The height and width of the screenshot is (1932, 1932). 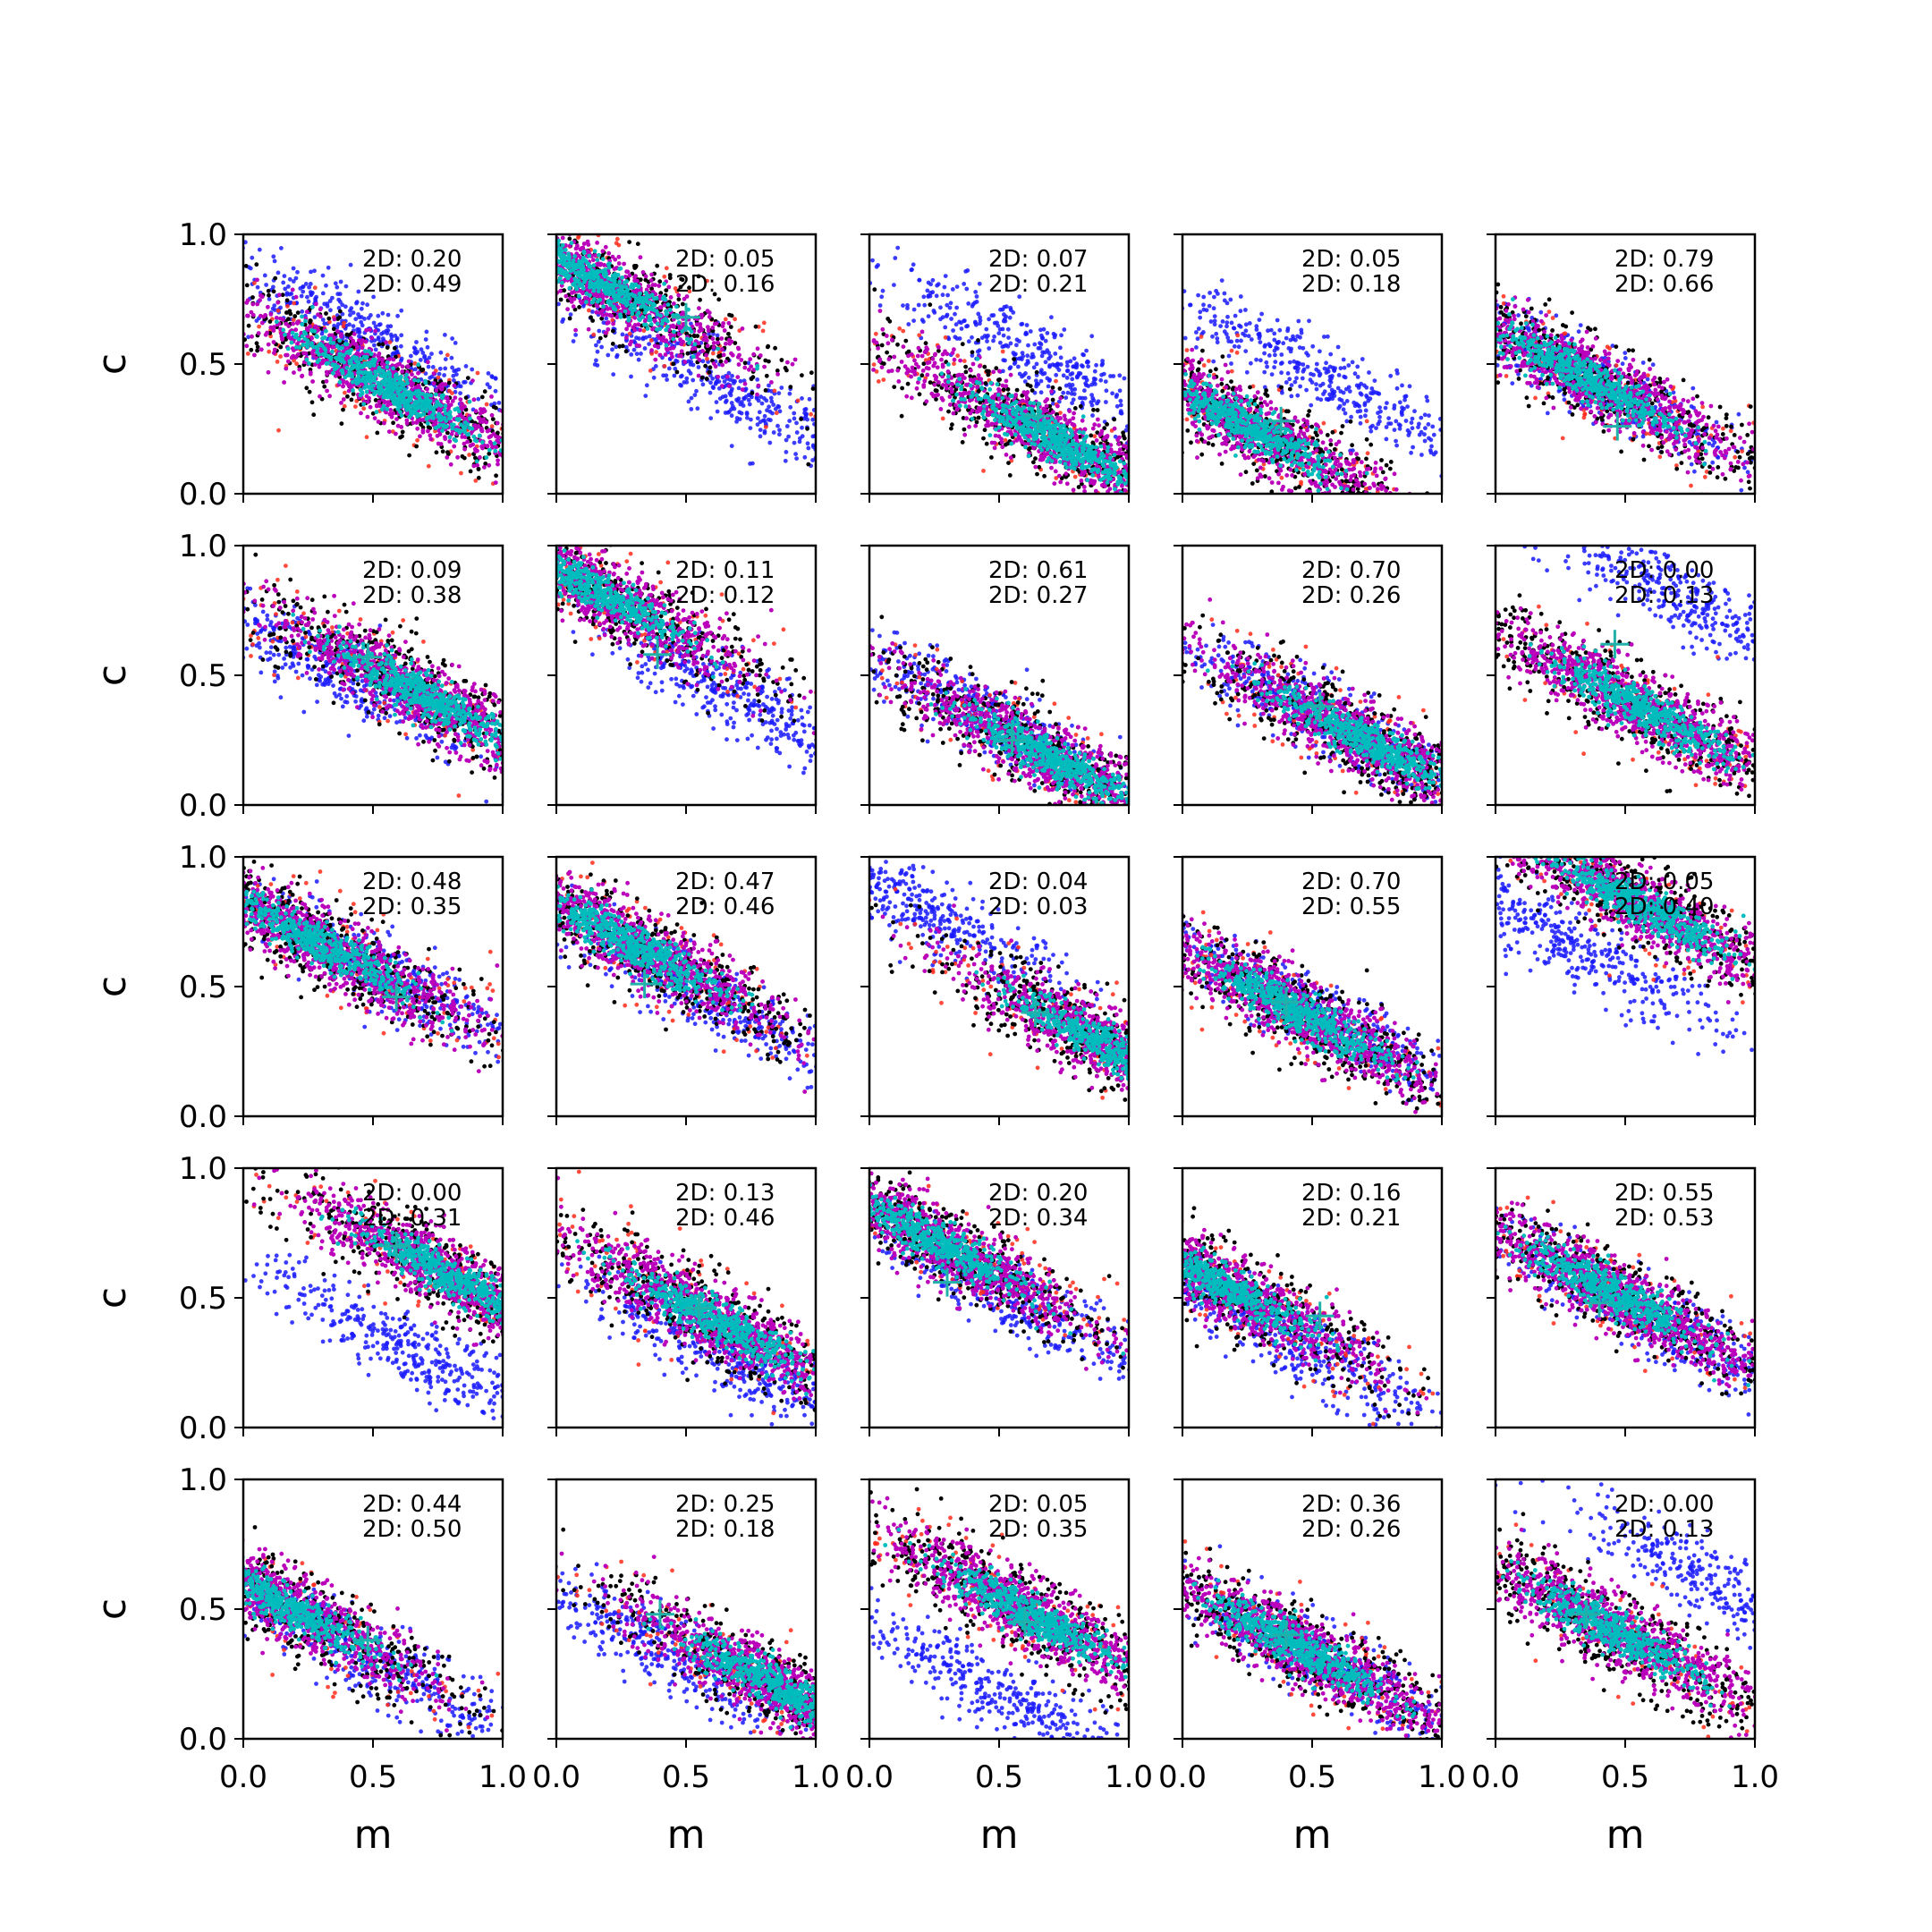 What do you see at coordinates (412, 259) in the screenshot?
I see `panel-annotation: 2D: 0.20` at bounding box center [412, 259].